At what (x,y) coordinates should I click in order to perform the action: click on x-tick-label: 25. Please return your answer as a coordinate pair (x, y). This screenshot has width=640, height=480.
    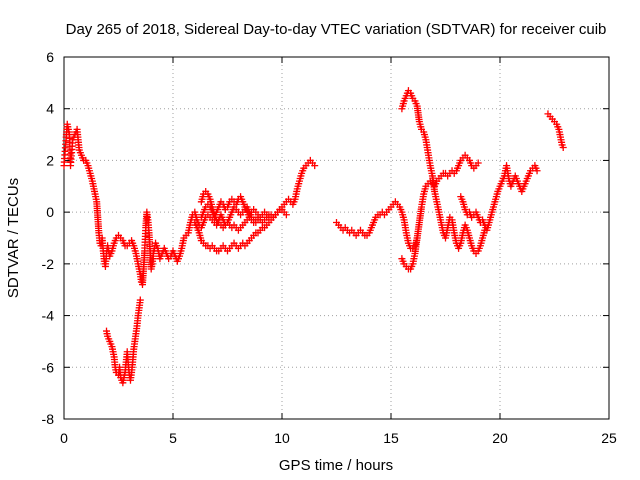
    Looking at the image, I should click on (609, 438).